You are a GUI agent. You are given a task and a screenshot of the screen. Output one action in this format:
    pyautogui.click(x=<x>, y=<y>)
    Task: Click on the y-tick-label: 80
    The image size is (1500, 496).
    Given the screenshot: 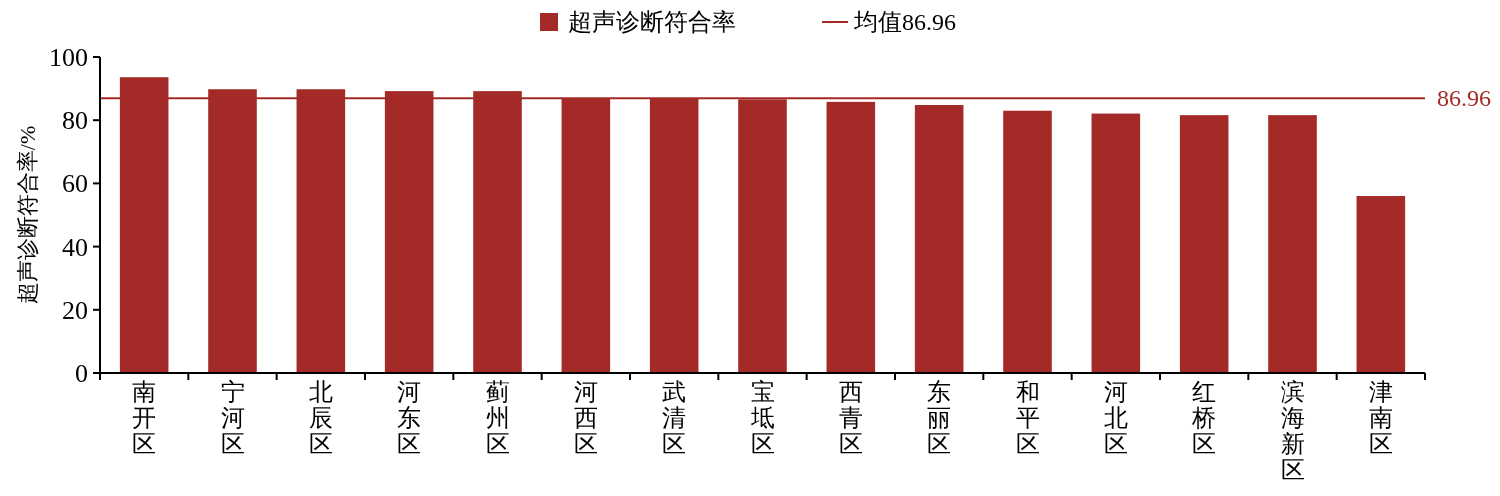 What is the action you would take?
    pyautogui.click(x=75, y=121)
    